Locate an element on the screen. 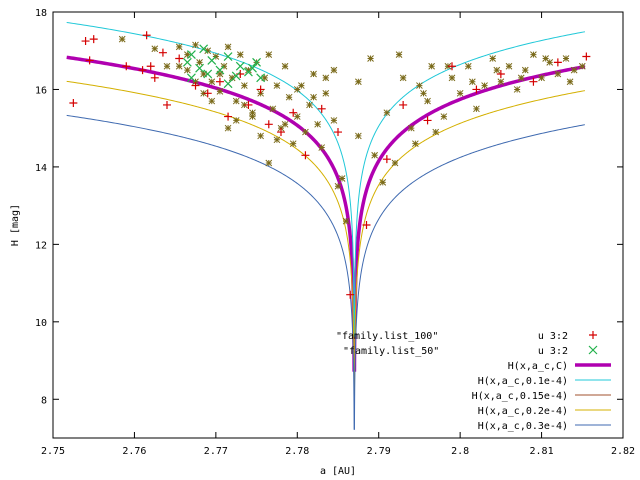 The width and height of the screenshot is (640, 480). legend-label: u 3:2 is located at coordinates (553, 336).